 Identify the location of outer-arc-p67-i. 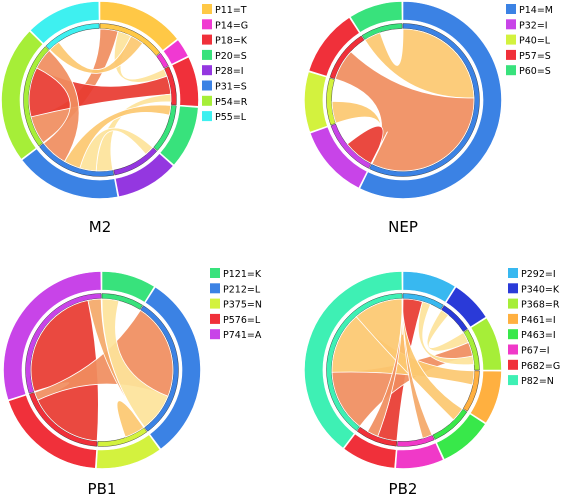
(419, 455).